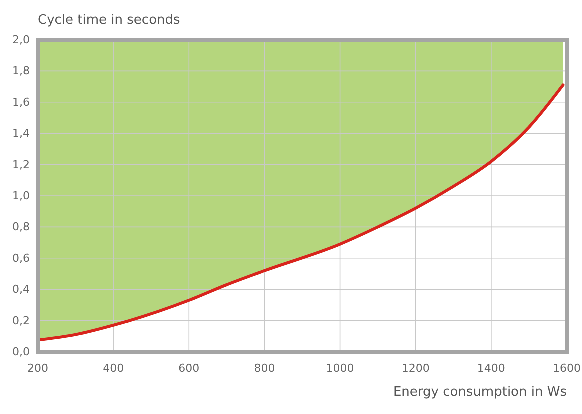 Image resolution: width=582 pixels, height=414 pixels. Describe the element at coordinates (21, 196) in the screenshot. I see `y-tick-label: 1,0` at that location.